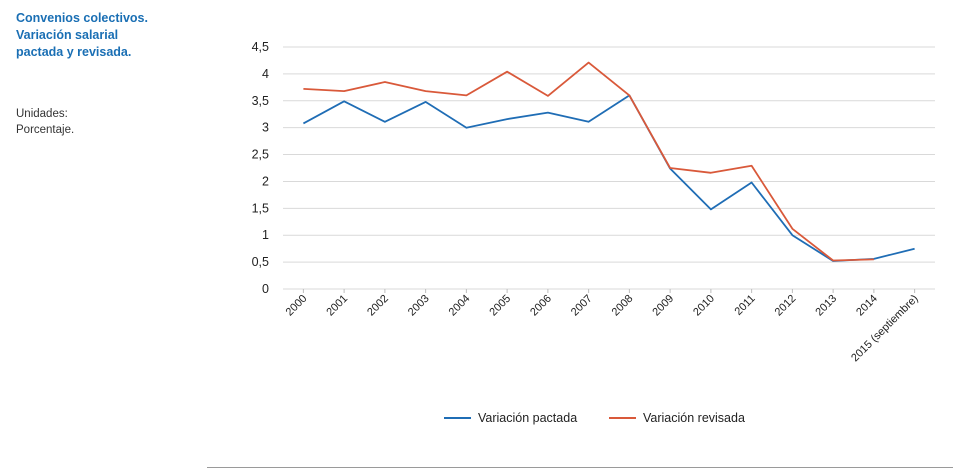 This screenshot has width=960, height=474. Describe the element at coordinates (265, 128) in the screenshot. I see `y-tick-label: 3` at that location.